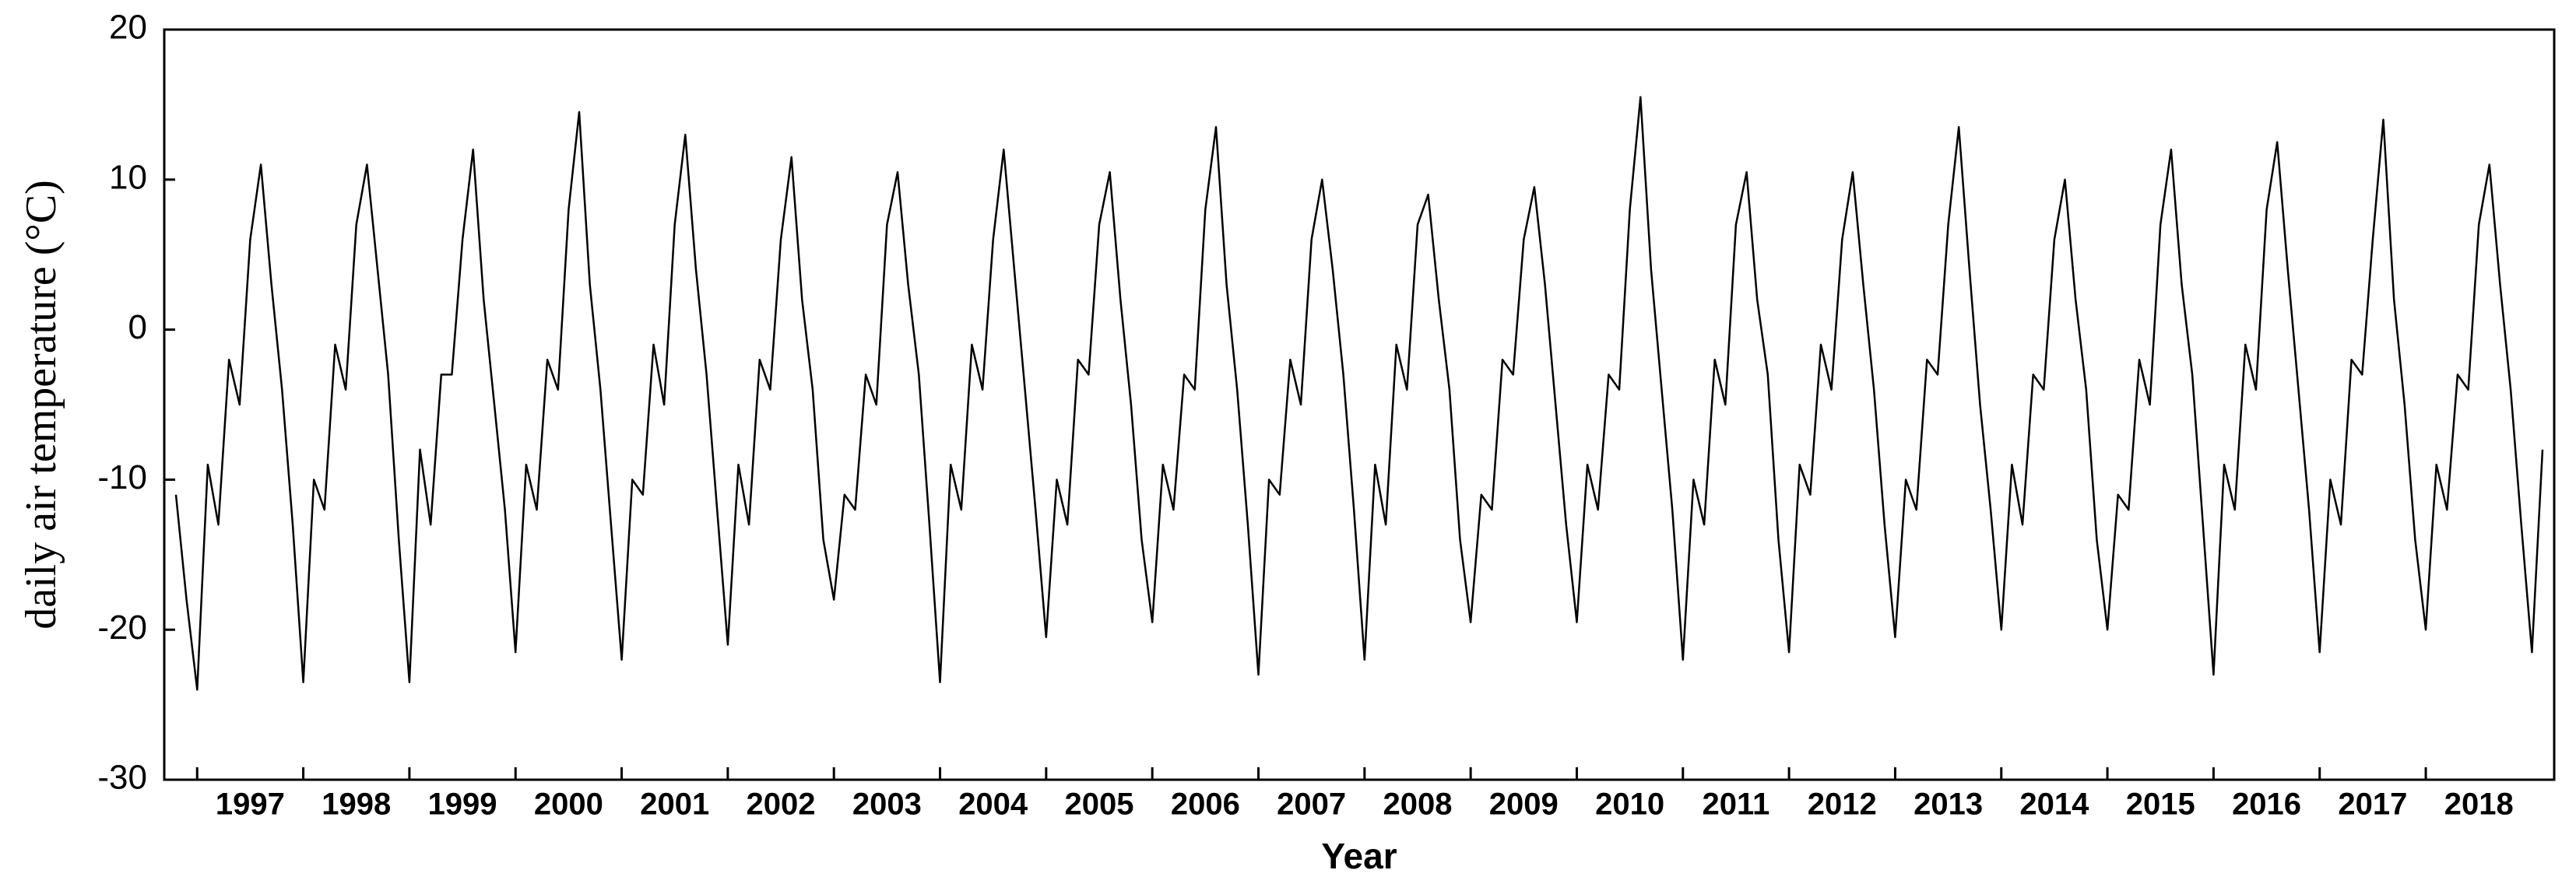 This screenshot has width=2576, height=891. What do you see at coordinates (1206, 805) in the screenshot?
I see `x-tick-label: 2006` at bounding box center [1206, 805].